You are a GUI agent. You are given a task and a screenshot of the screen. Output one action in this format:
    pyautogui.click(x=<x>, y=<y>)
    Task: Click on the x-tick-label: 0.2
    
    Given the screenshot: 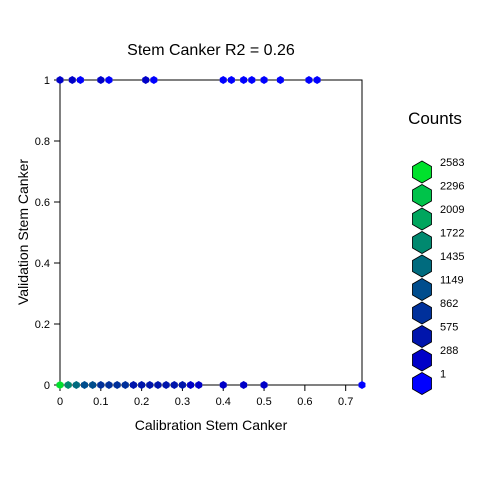 What is the action you would take?
    pyautogui.click(x=141, y=402)
    